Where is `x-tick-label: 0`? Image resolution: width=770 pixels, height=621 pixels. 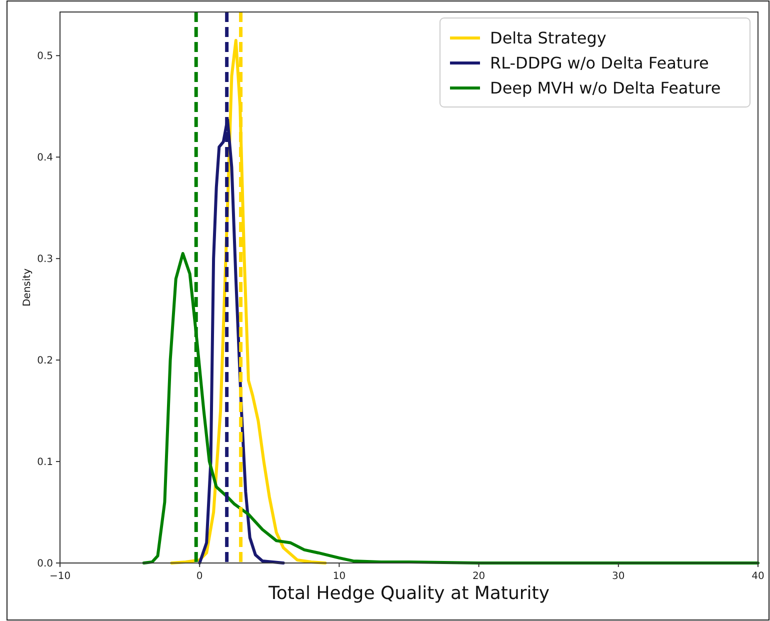 x-tick-label: 0 is located at coordinates (199, 576).